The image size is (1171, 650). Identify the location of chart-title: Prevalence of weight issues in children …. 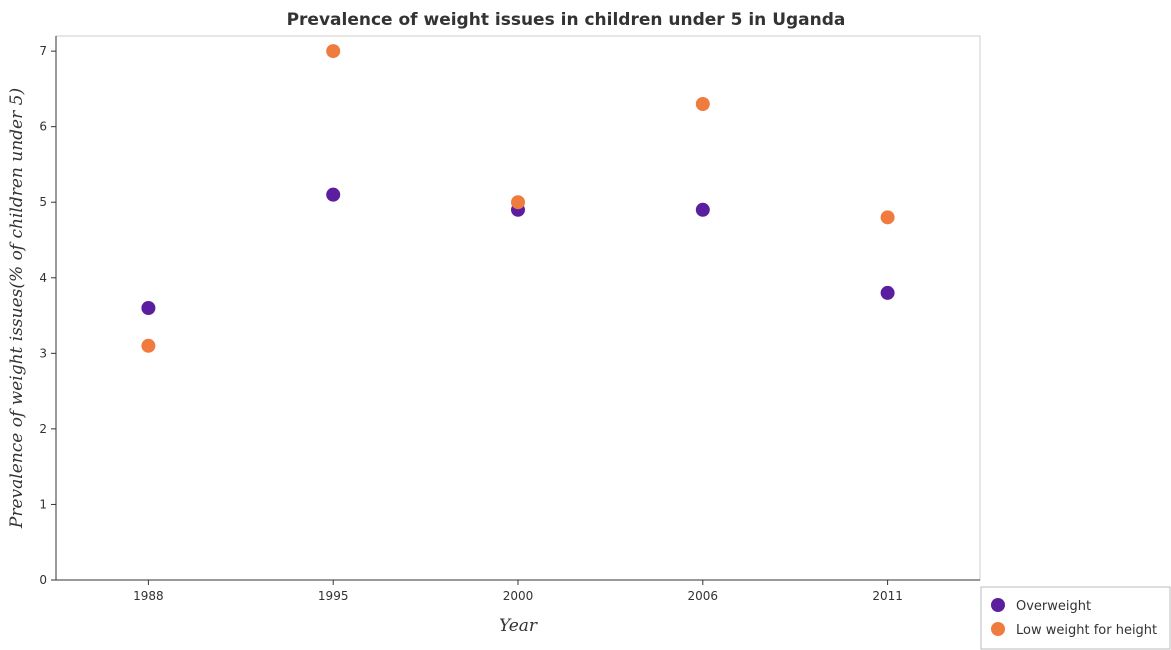
(566, 20).